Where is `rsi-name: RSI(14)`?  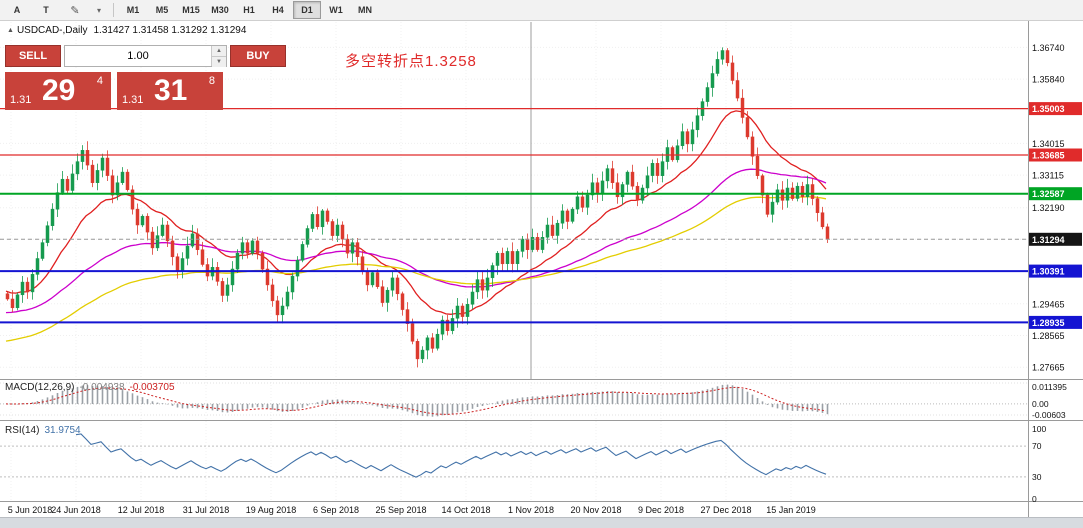
rsi-name: RSI(14) is located at coordinates (22, 430).